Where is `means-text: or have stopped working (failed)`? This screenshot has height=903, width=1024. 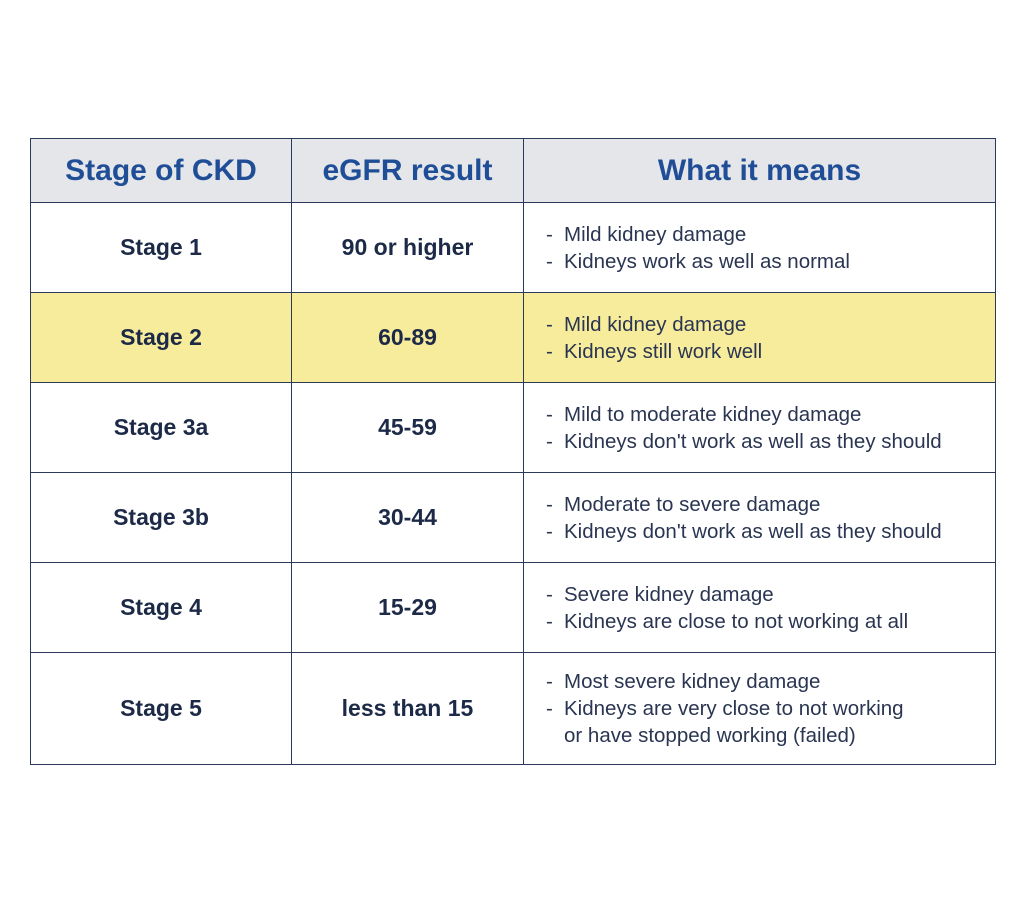
means-text: or have stopped working (failed) is located at coordinates (710, 735).